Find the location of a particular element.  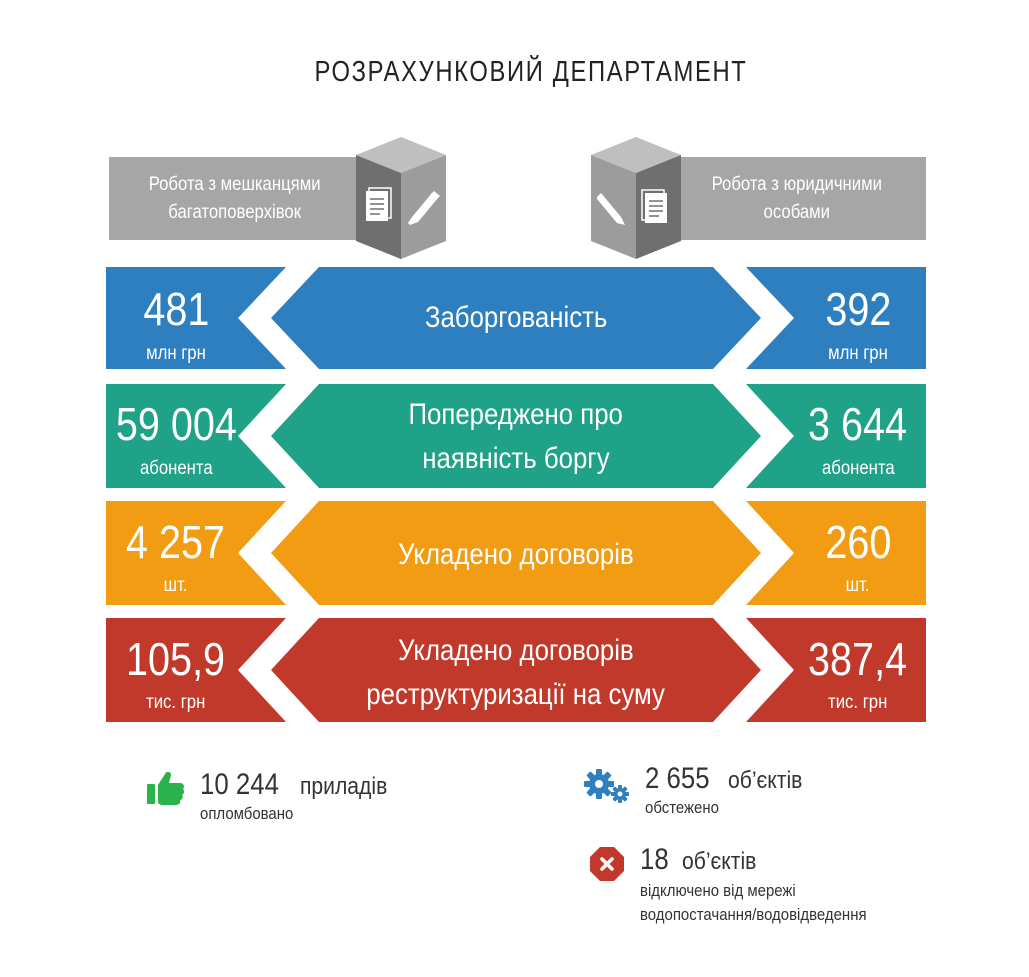

disconnected-word: об’єктів is located at coordinates (719, 861).